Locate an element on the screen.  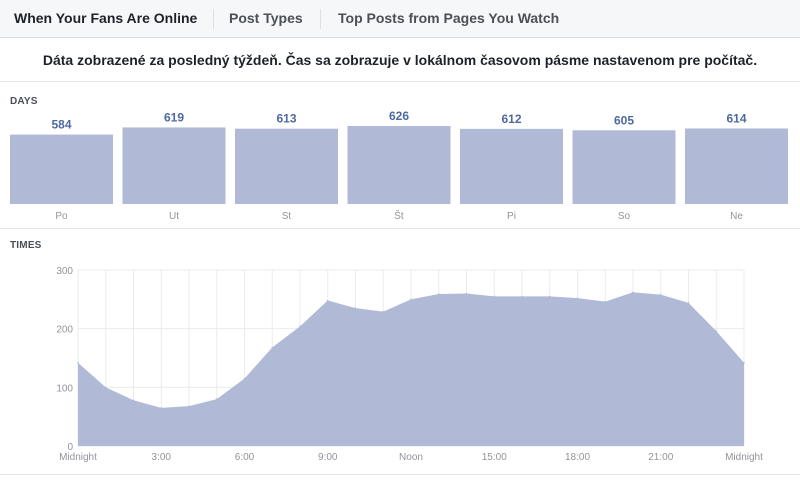
day-value-label: 619 is located at coordinates (174, 117).